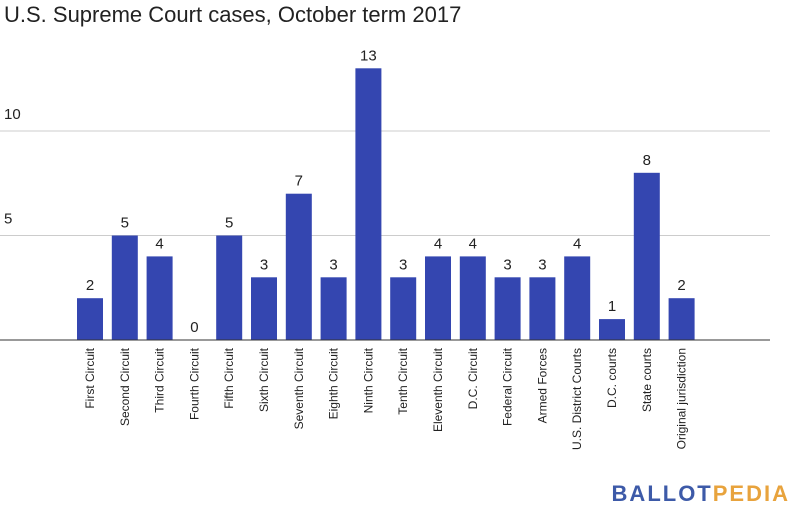 The image size is (800, 529). Describe the element at coordinates (473, 378) in the screenshot. I see `x-tick-label: D.C. Circuit` at that location.